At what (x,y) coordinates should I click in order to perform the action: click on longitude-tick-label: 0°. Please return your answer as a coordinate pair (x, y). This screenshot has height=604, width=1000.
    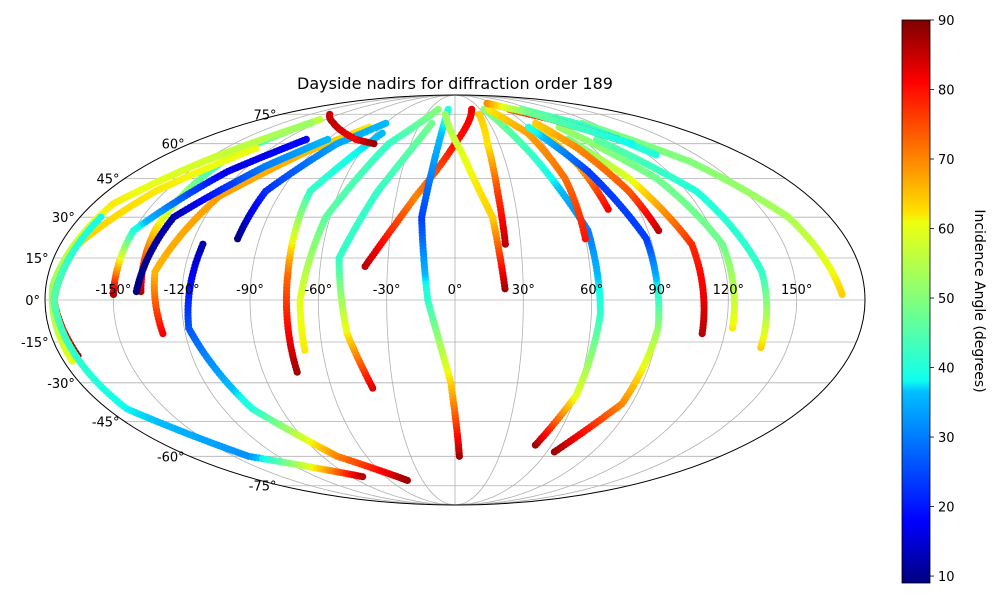
    Looking at the image, I should click on (455, 290).